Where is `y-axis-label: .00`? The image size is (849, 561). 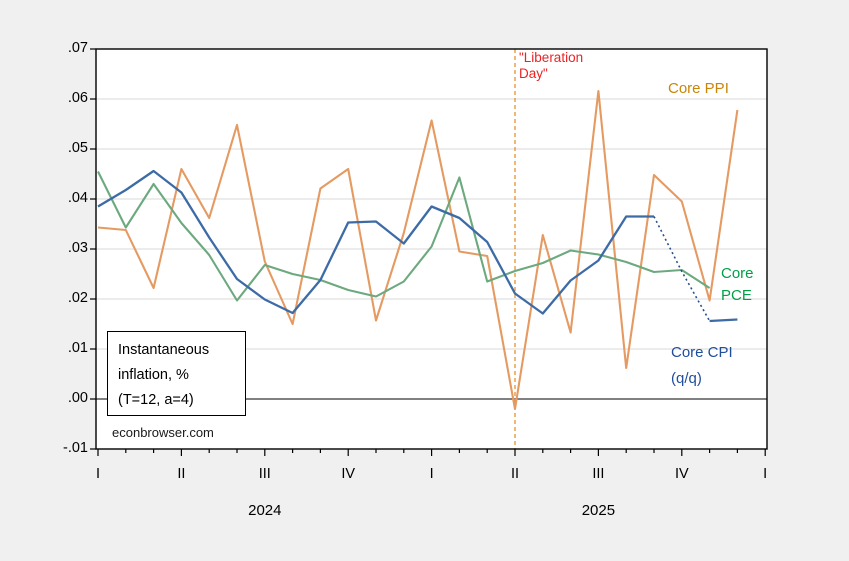
y-axis-label: .00 is located at coordinates (77, 398).